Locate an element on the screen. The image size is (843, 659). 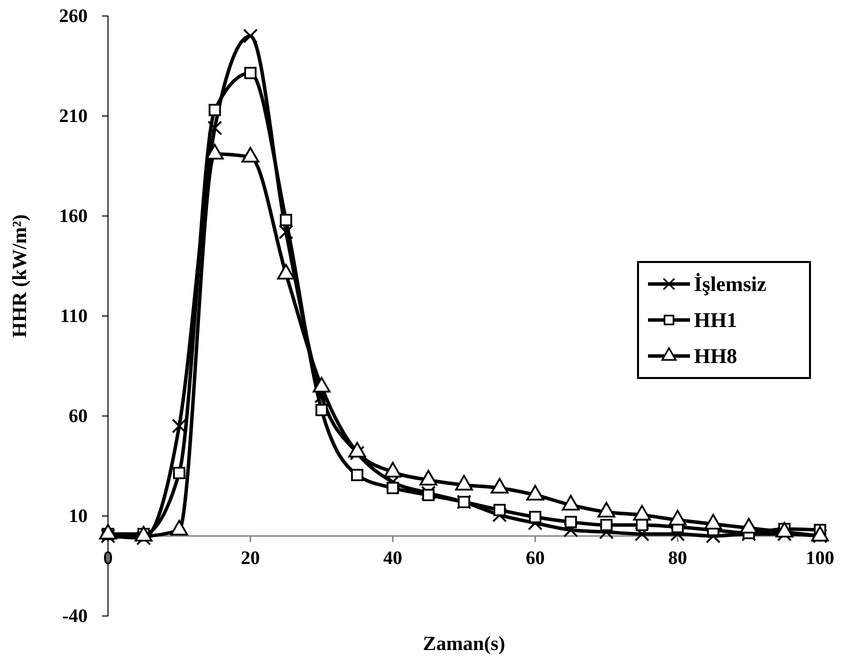
x-tick-label: 40 is located at coordinates (392, 558).